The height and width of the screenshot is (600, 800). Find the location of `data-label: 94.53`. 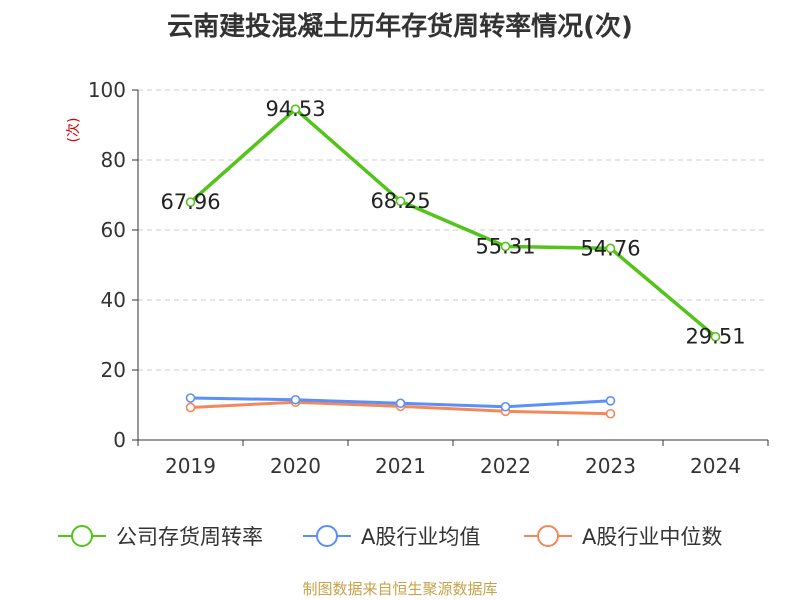

data-label: 94.53 is located at coordinates (295, 109).